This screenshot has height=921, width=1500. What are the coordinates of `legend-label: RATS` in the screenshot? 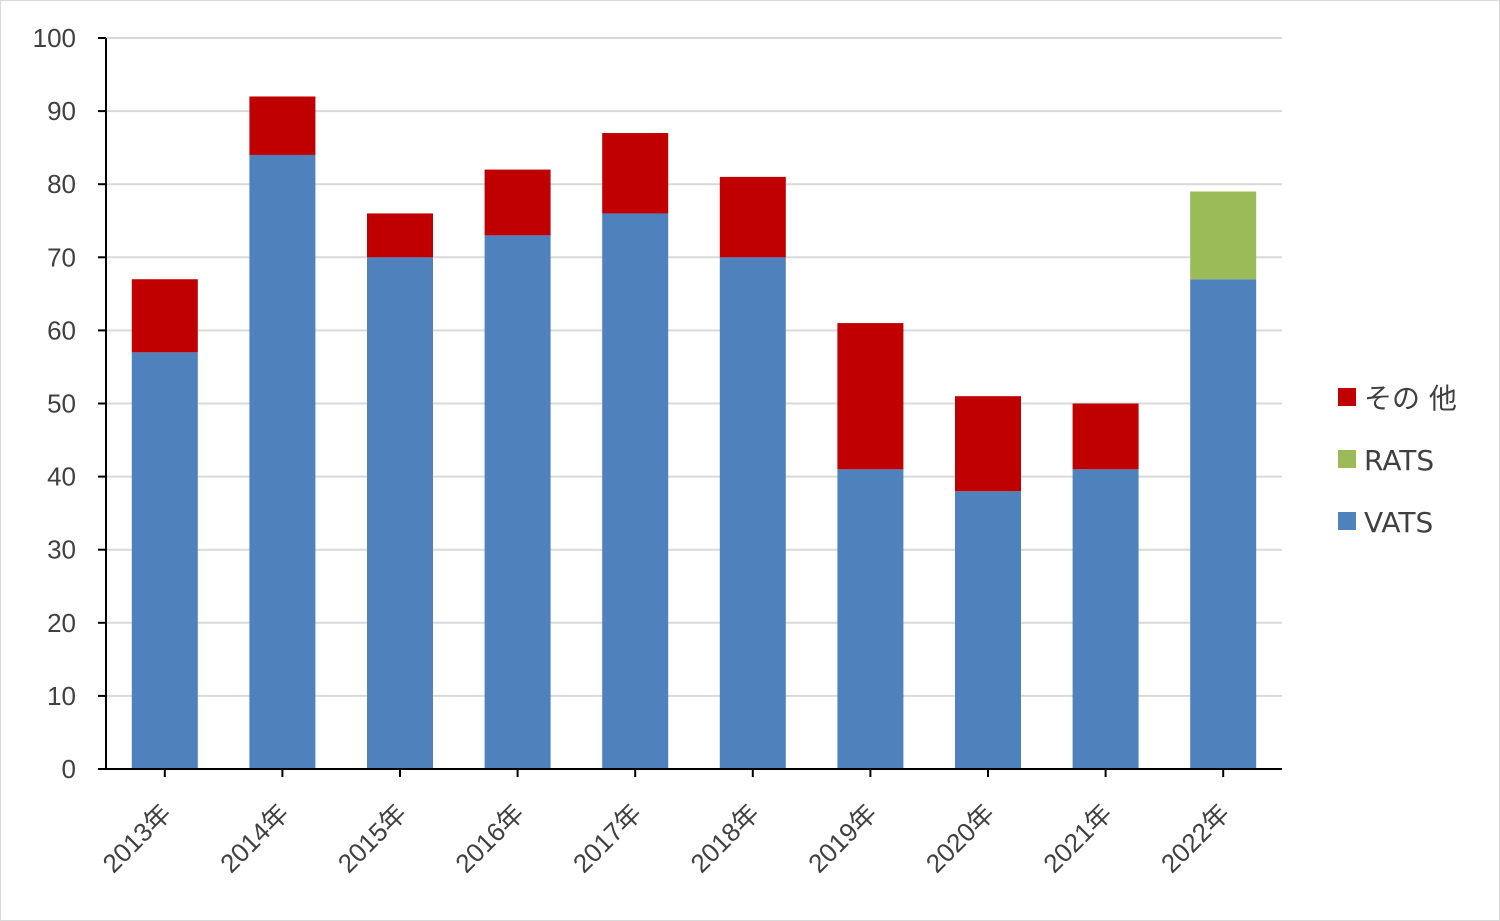 It's located at (1399, 460).